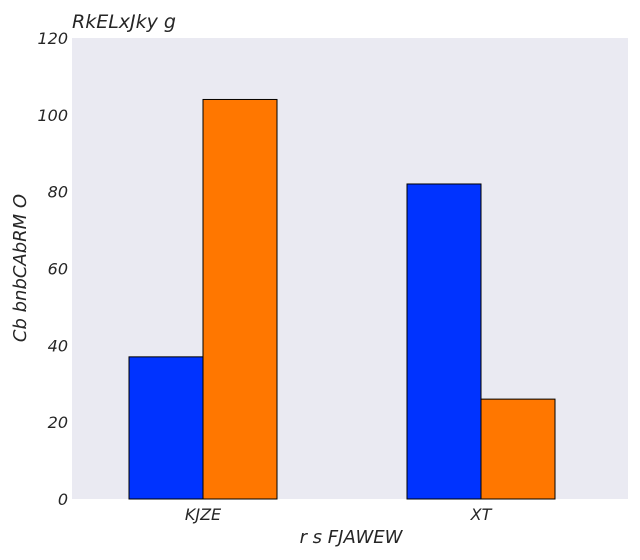 Image resolution: width=640 pixels, height=560 pixels. I want to click on x-axis-label: r s FJAWEW, so click(352, 537).